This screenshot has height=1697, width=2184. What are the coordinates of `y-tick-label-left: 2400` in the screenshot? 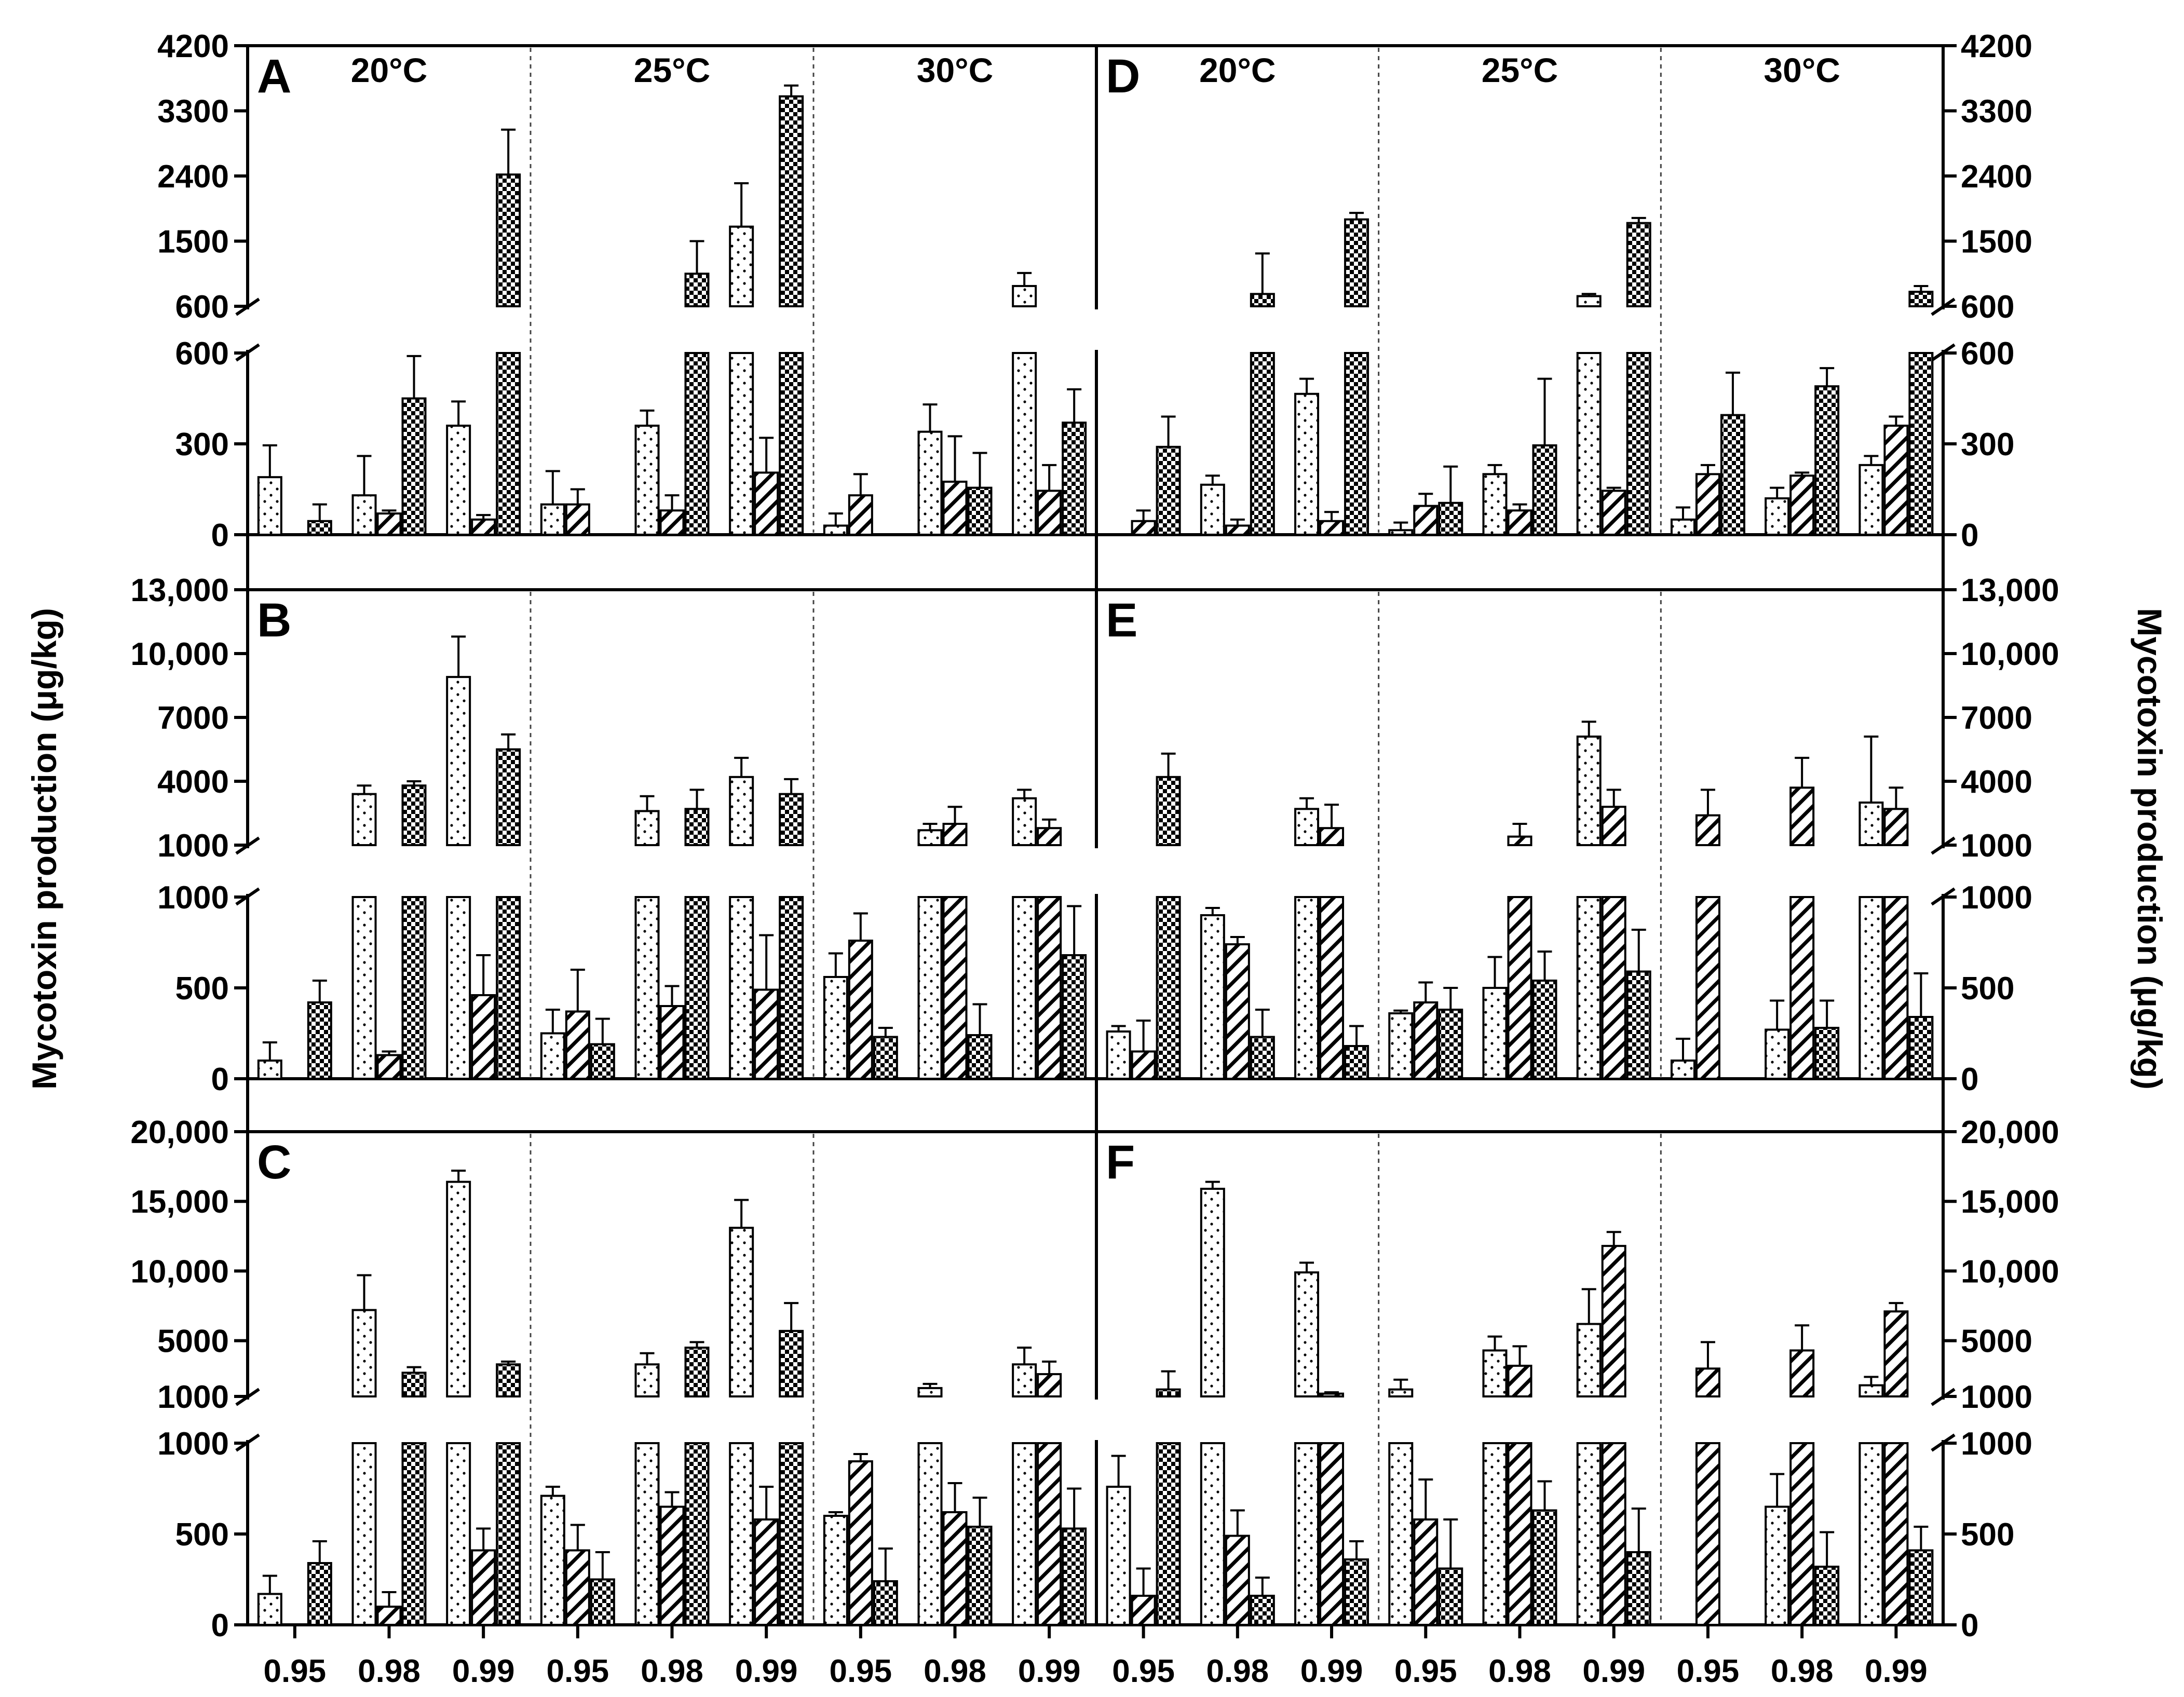 It's located at (193, 177).